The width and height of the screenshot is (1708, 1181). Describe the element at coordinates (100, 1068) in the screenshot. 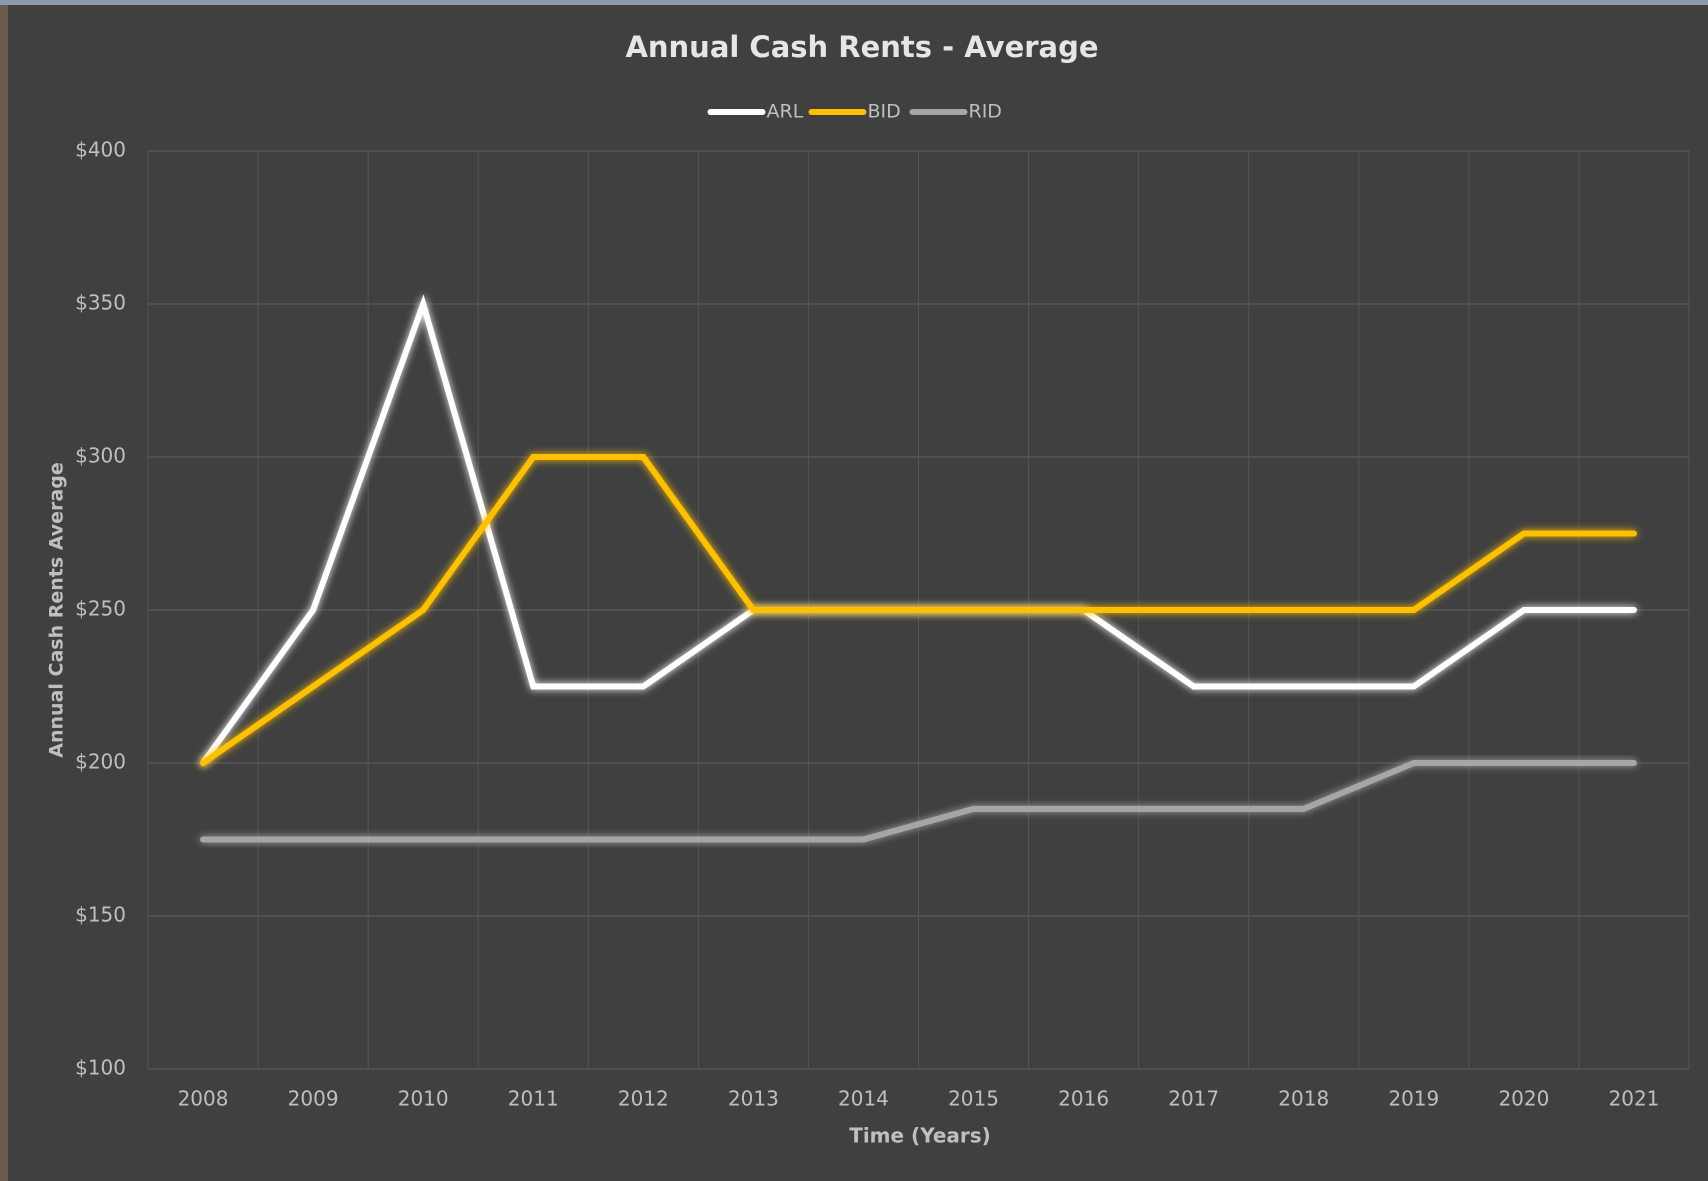

I see `y-tick-label: $100` at that location.